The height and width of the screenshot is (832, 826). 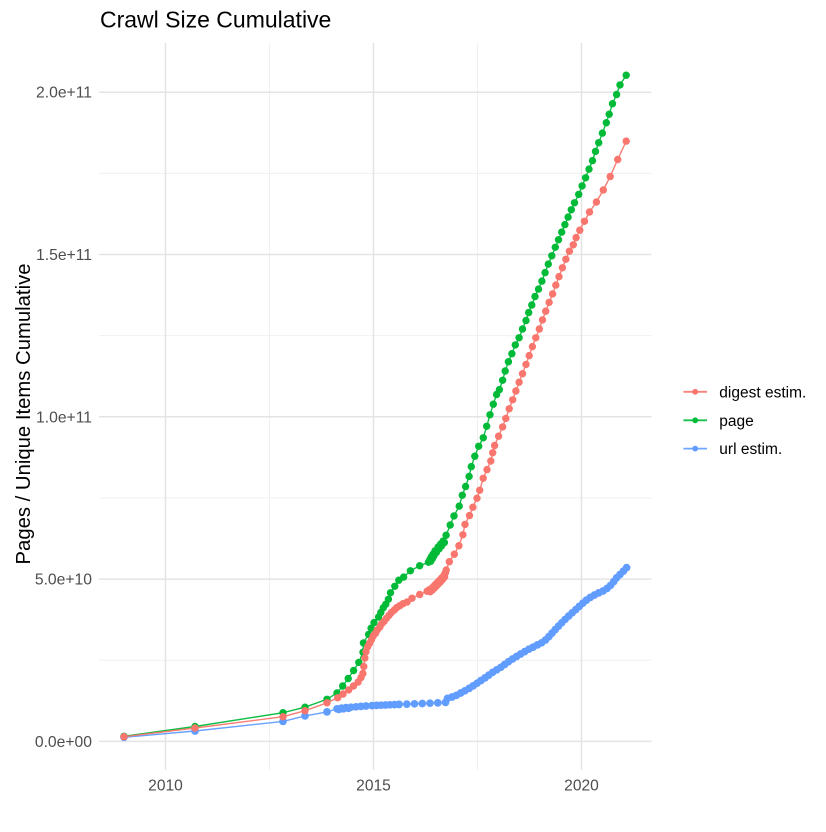 I want to click on svg-text: 0.0e+00, so click(x=63, y=742).